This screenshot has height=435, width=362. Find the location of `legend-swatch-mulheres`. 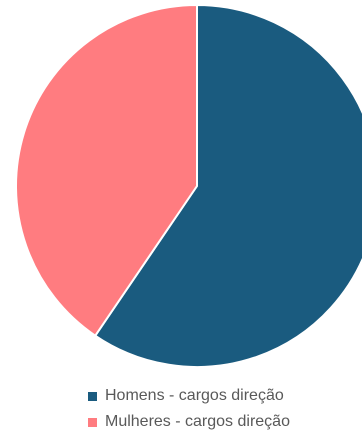

legend-swatch-mulheres is located at coordinates (92, 422).